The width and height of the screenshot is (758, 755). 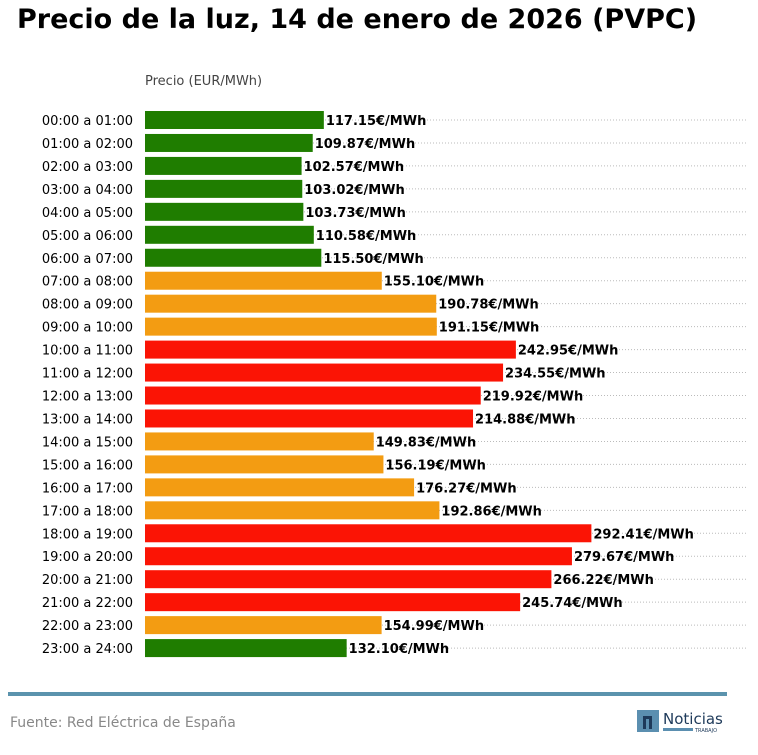 What do you see at coordinates (572, 603) in the screenshot?
I see `data-label: 245.74€/MWh` at bounding box center [572, 603].